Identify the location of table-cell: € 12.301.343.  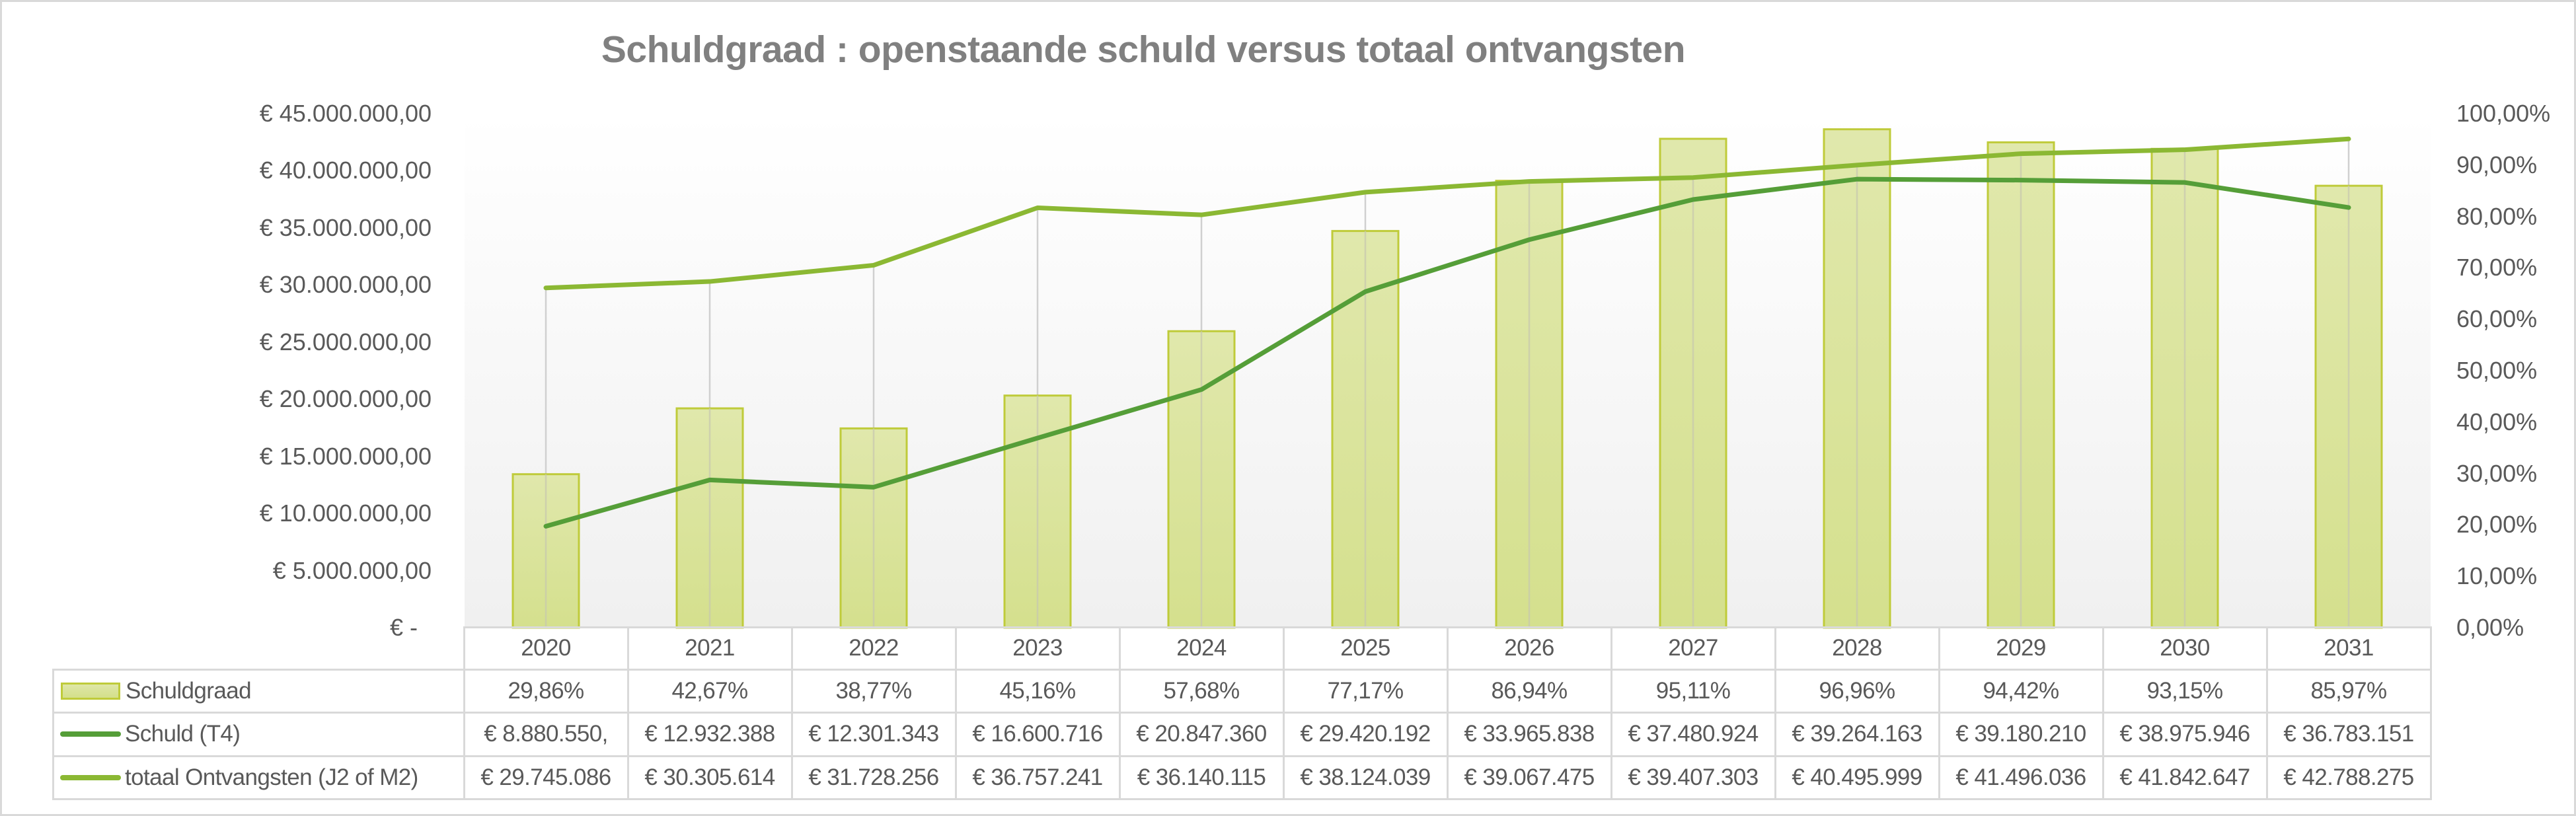
(874, 734).